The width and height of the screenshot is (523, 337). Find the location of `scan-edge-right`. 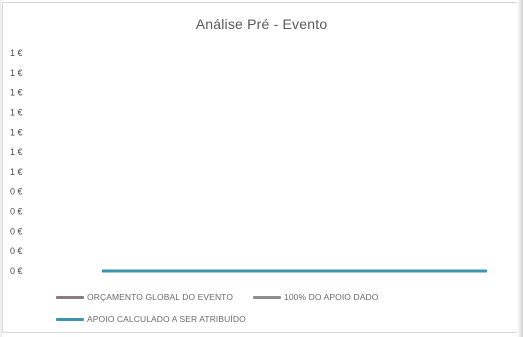

scan-edge-right is located at coordinates (520, 168).